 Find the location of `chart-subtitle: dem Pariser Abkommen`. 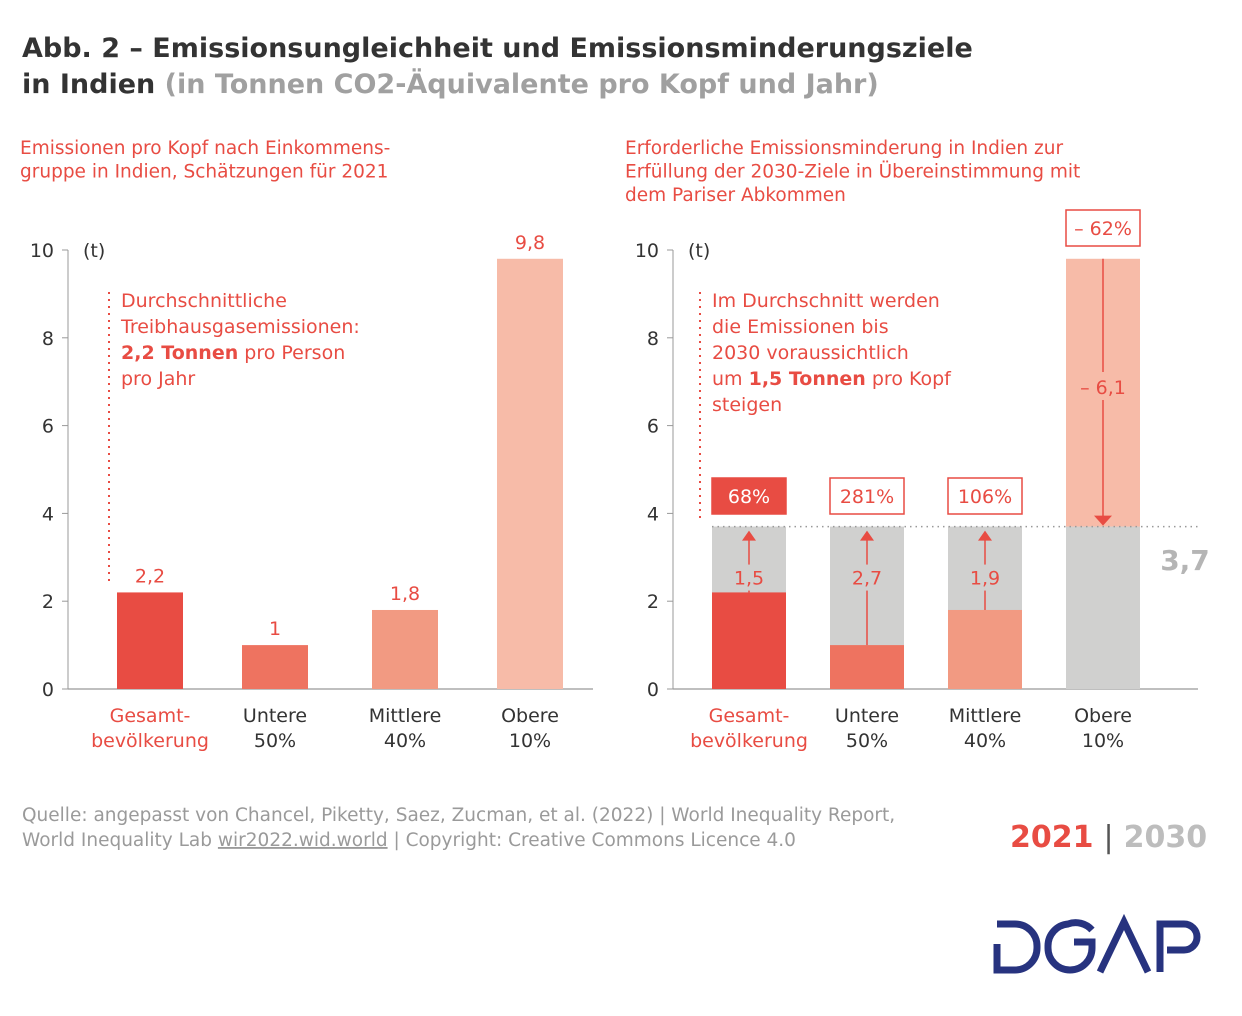

chart-subtitle: dem Pariser Abkommen is located at coordinates (735, 195).